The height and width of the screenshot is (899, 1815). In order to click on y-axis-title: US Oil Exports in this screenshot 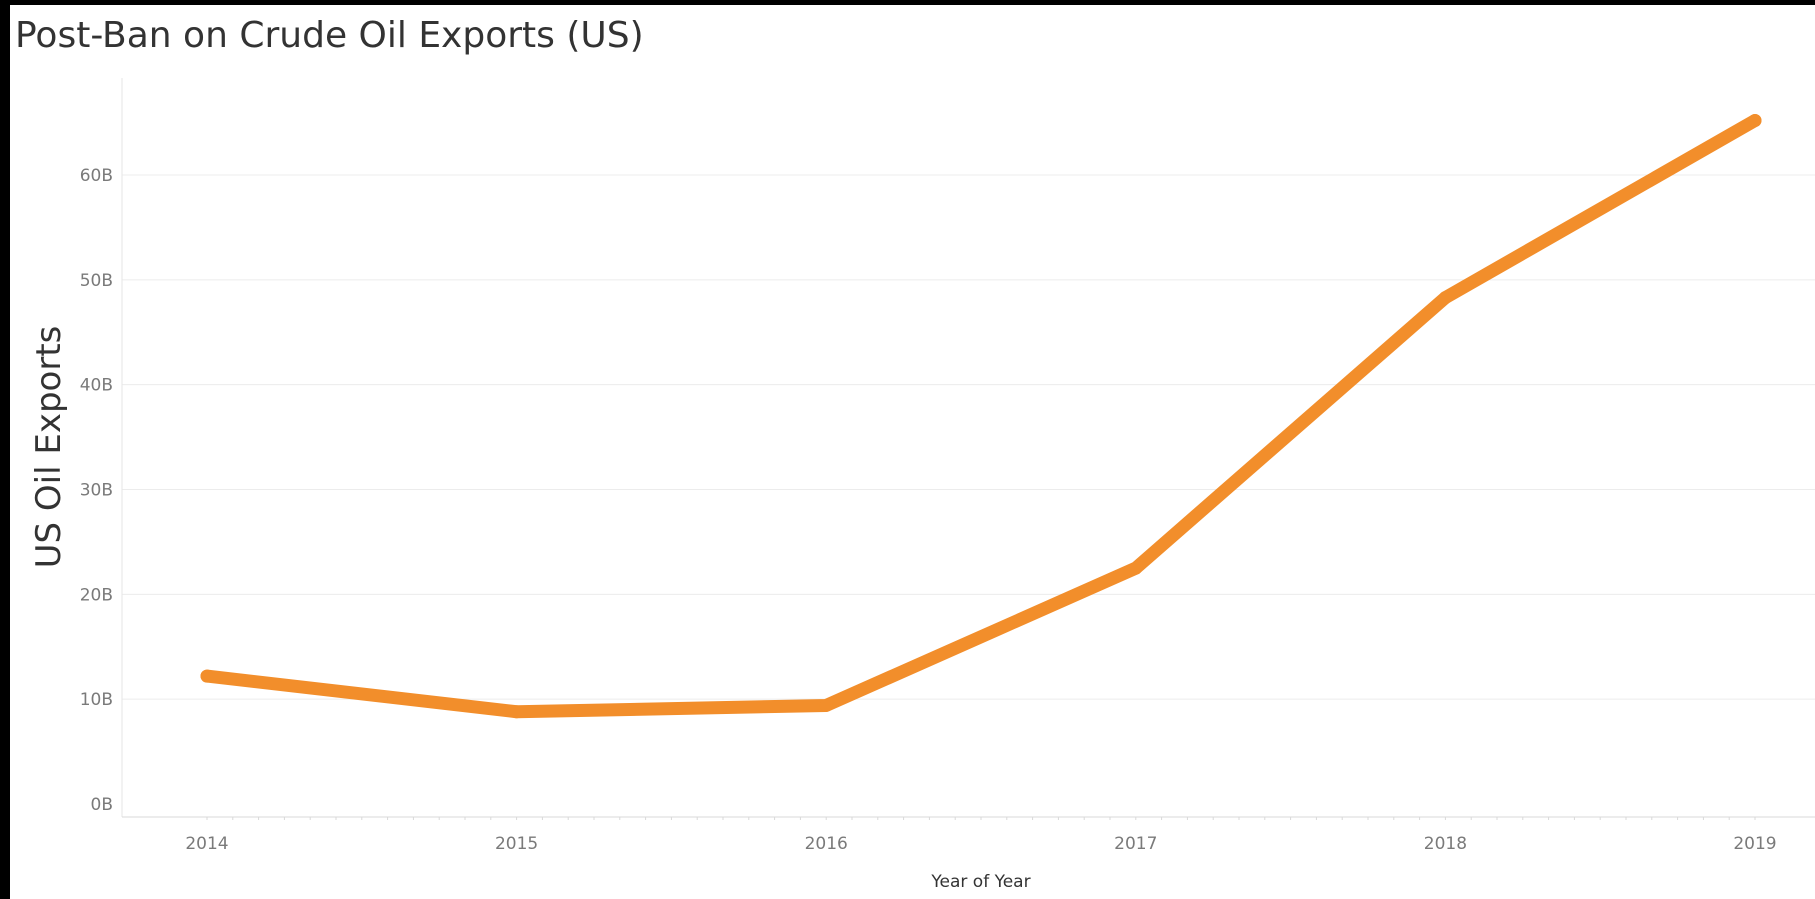, I will do `click(49, 447)`.